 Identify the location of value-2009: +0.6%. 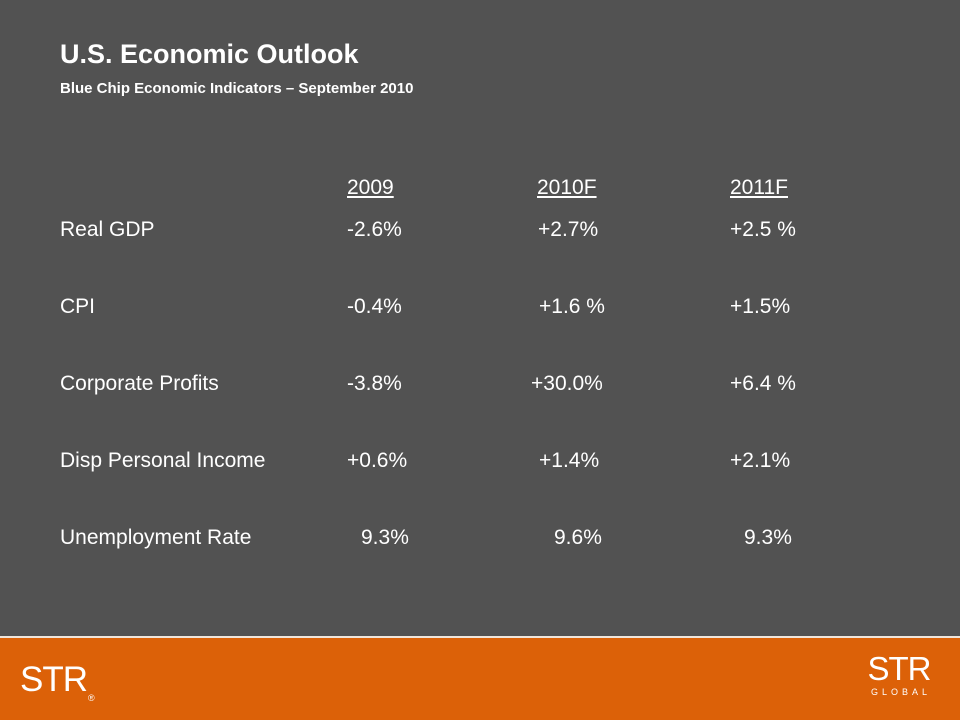
(377, 460).